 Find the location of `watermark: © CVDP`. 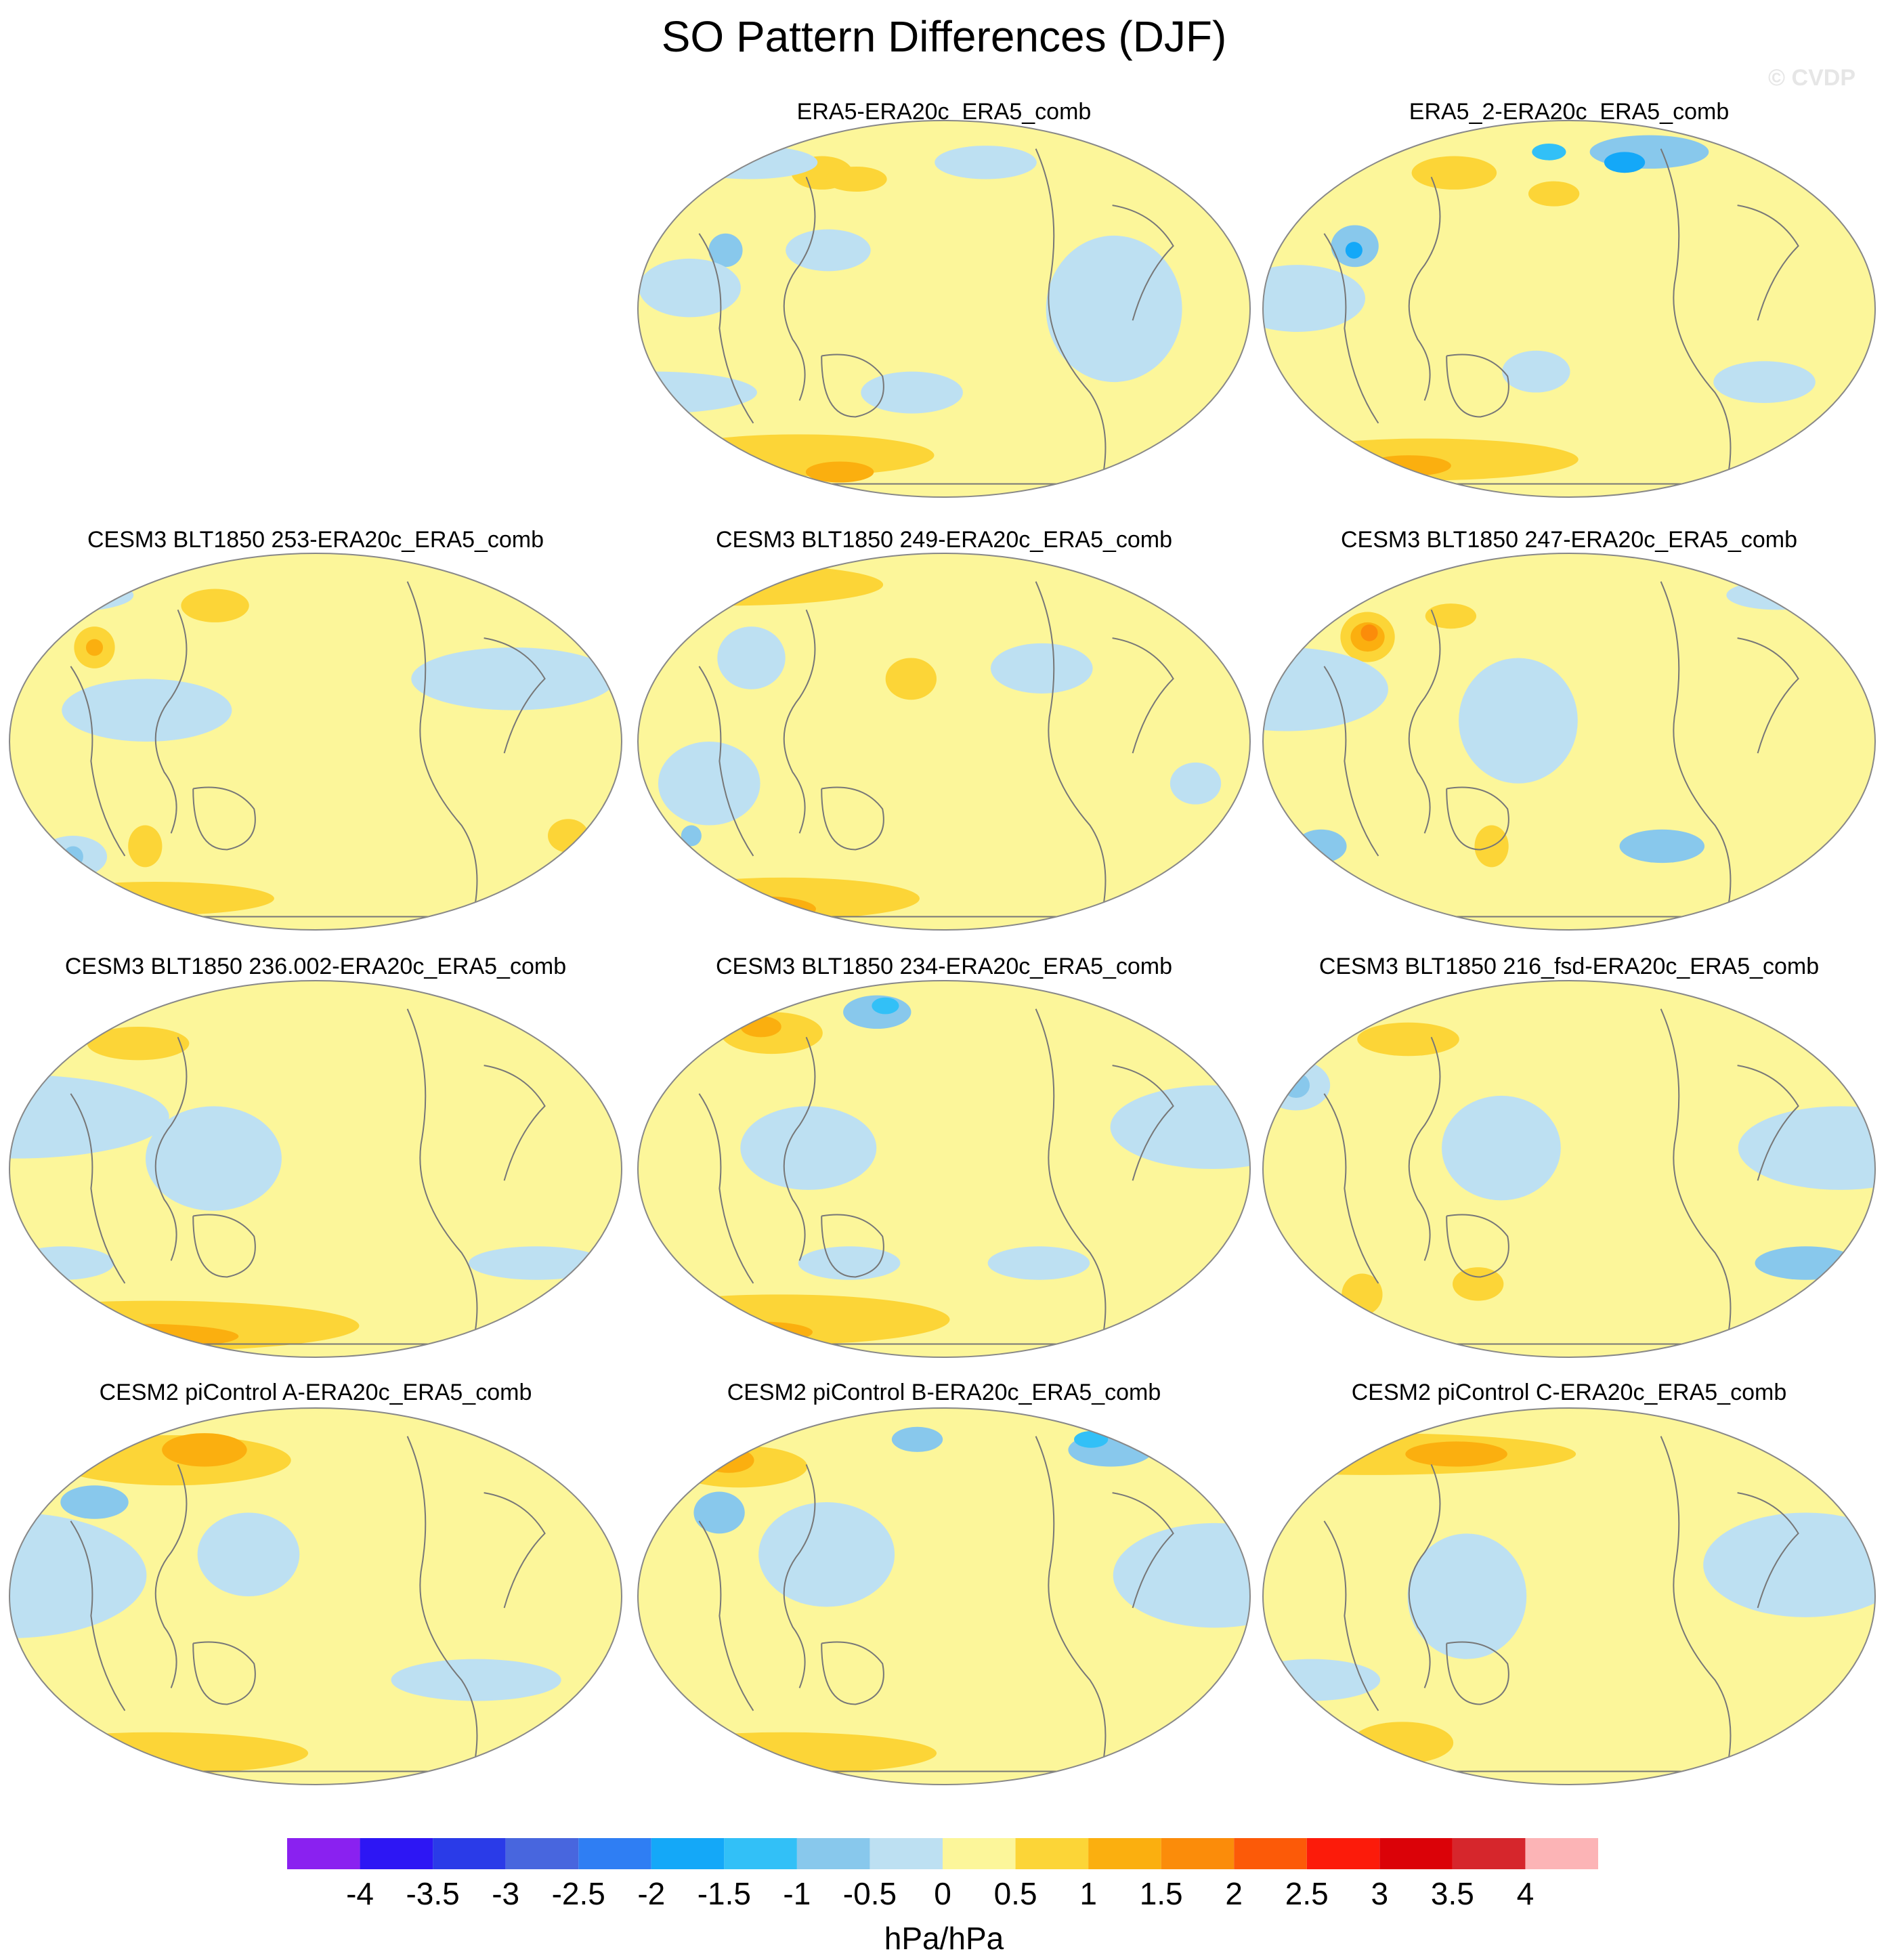

watermark: © CVDP is located at coordinates (1811, 78).